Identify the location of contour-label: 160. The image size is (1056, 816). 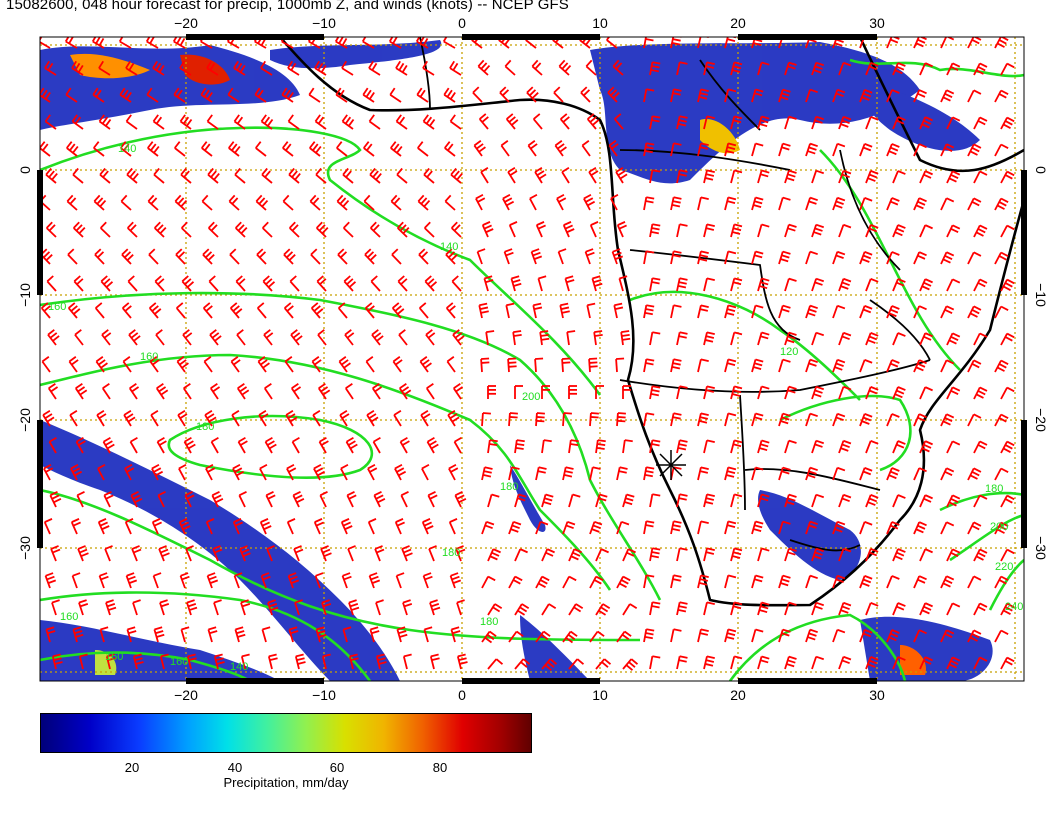
(69, 617).